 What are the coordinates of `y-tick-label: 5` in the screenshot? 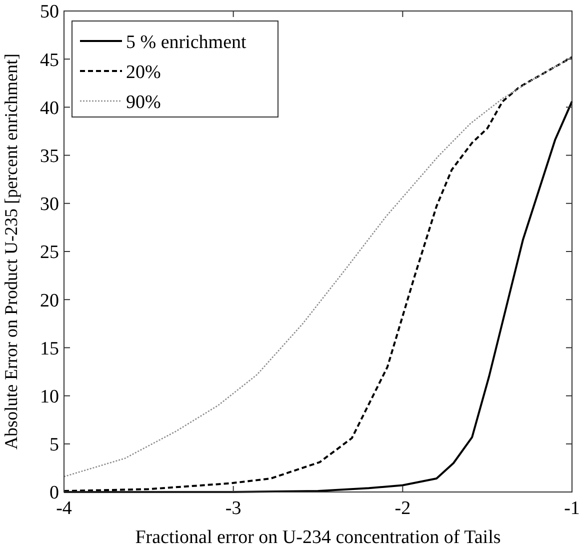 It's located at (54, 445).